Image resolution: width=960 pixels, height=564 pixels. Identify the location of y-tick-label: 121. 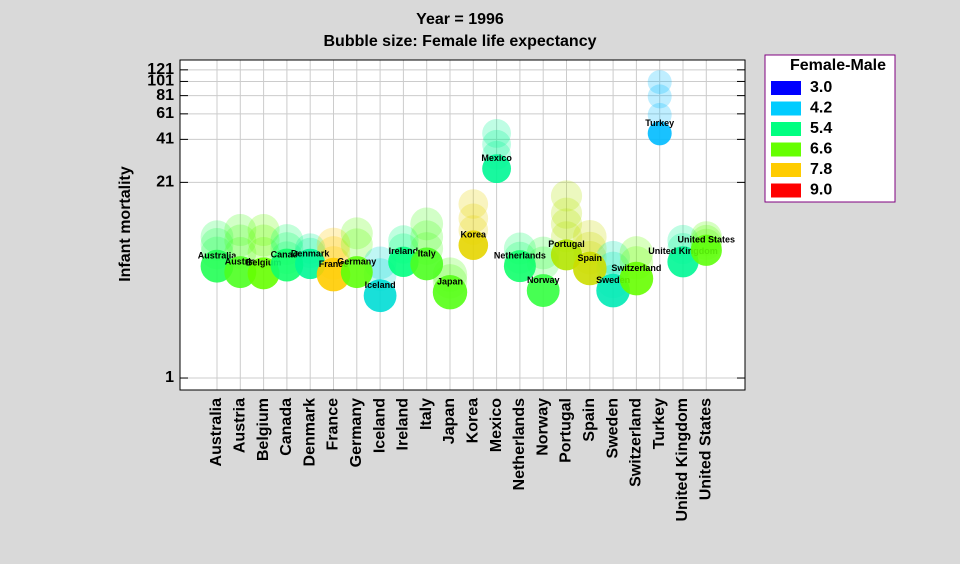
(160, 69).